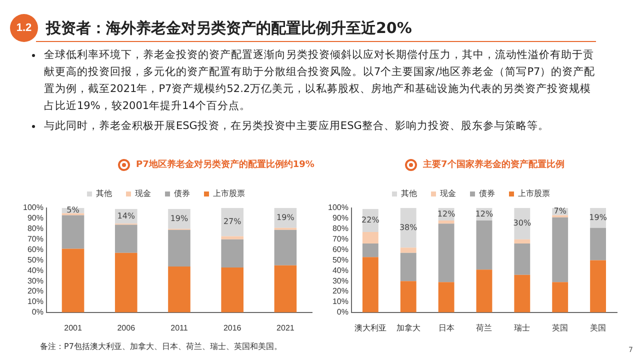  I want to click on x-tick-label: 2021, so click(285, 327).